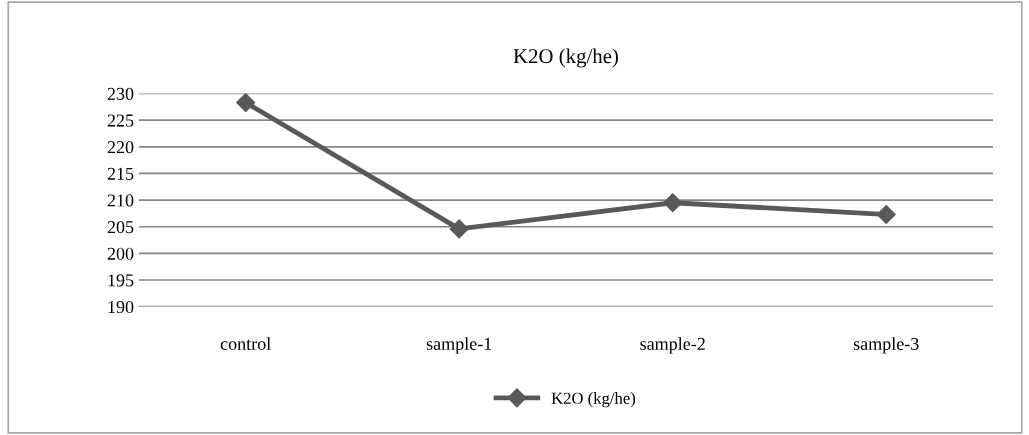 The image size is (1029, 435). What do you see at coordinates (120, 227) in the screenshot?
I see `y-tick-label: 205` at bounding box center [120, 227].